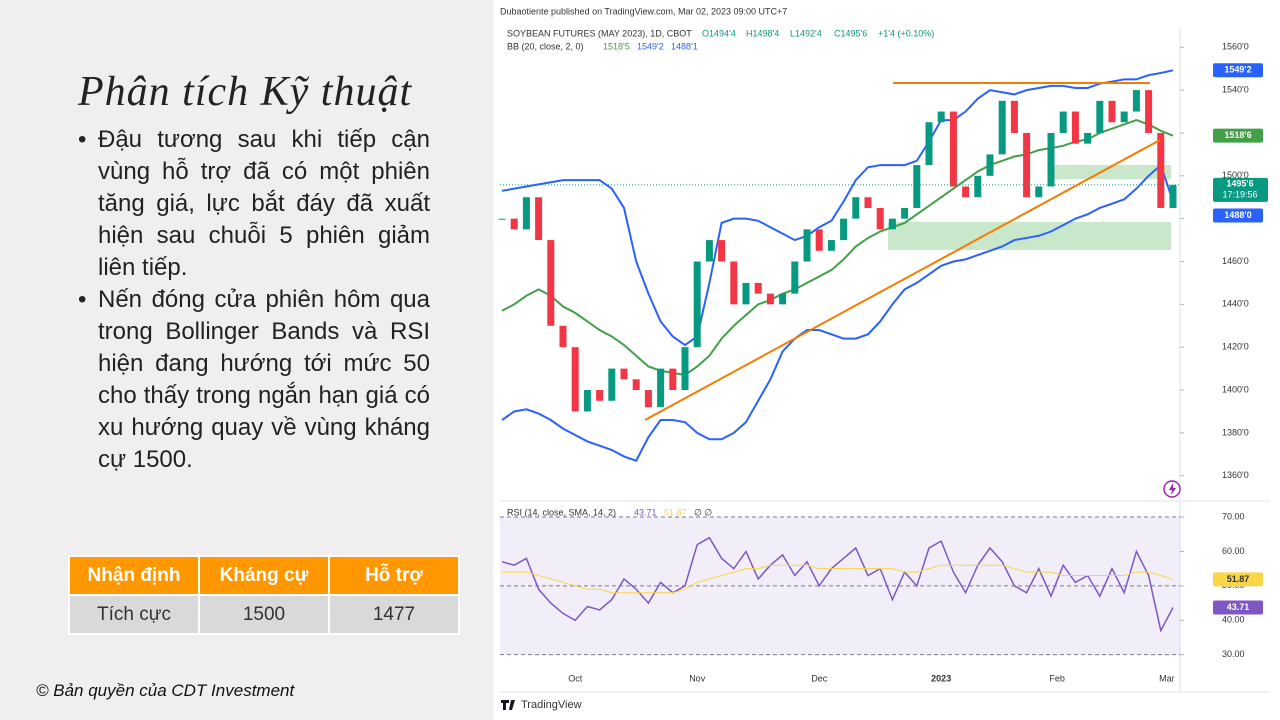 The width and height of the screenshot is (1280, 720). What do you see at coordinates (806, 33) in the screenshot?
I see `ohlc-value: L1492'4` at bounding box center [806, 33].